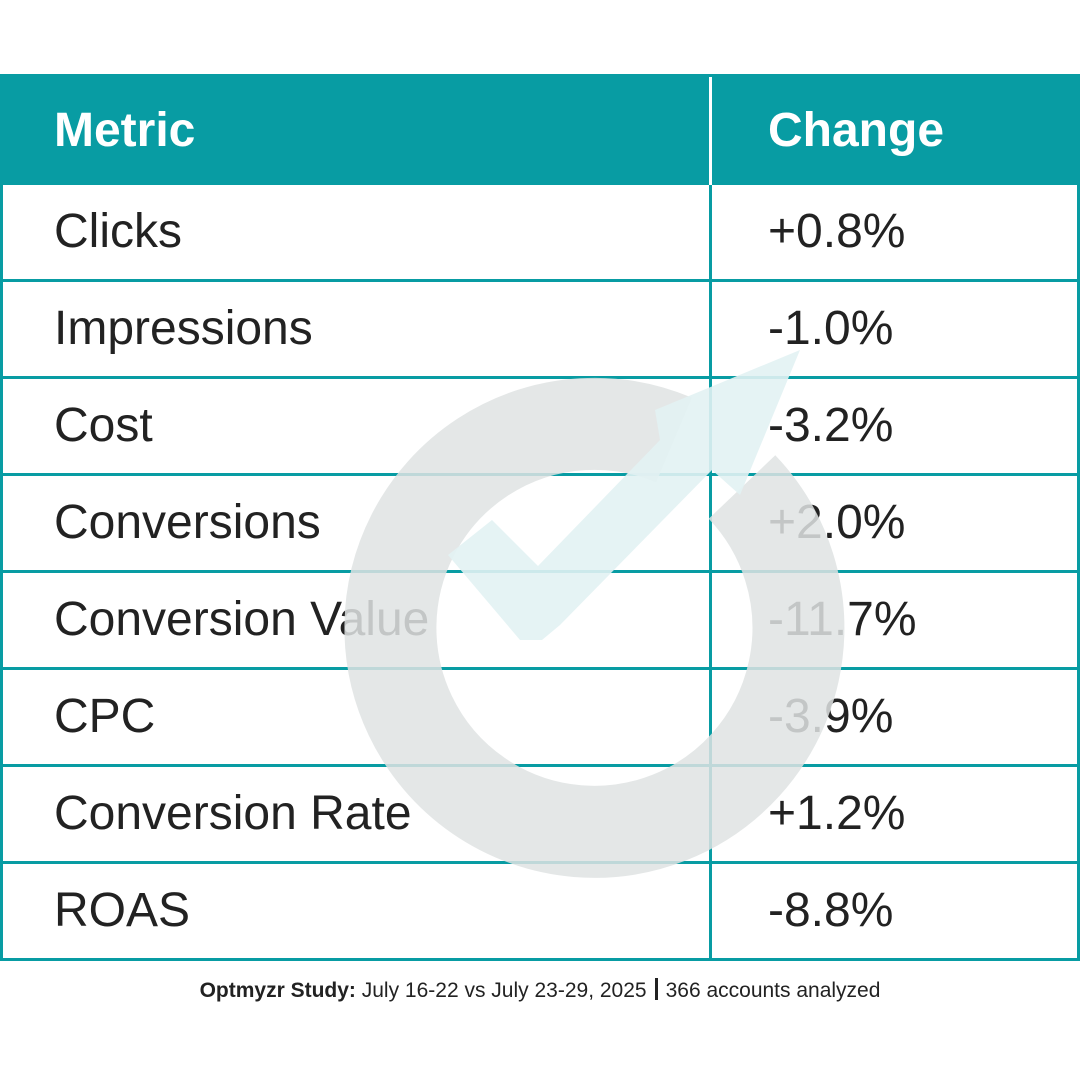 This screenshot has height=1080, width=1080. I want to click on table-row: ROAS -8.8%, so click(540, 912).